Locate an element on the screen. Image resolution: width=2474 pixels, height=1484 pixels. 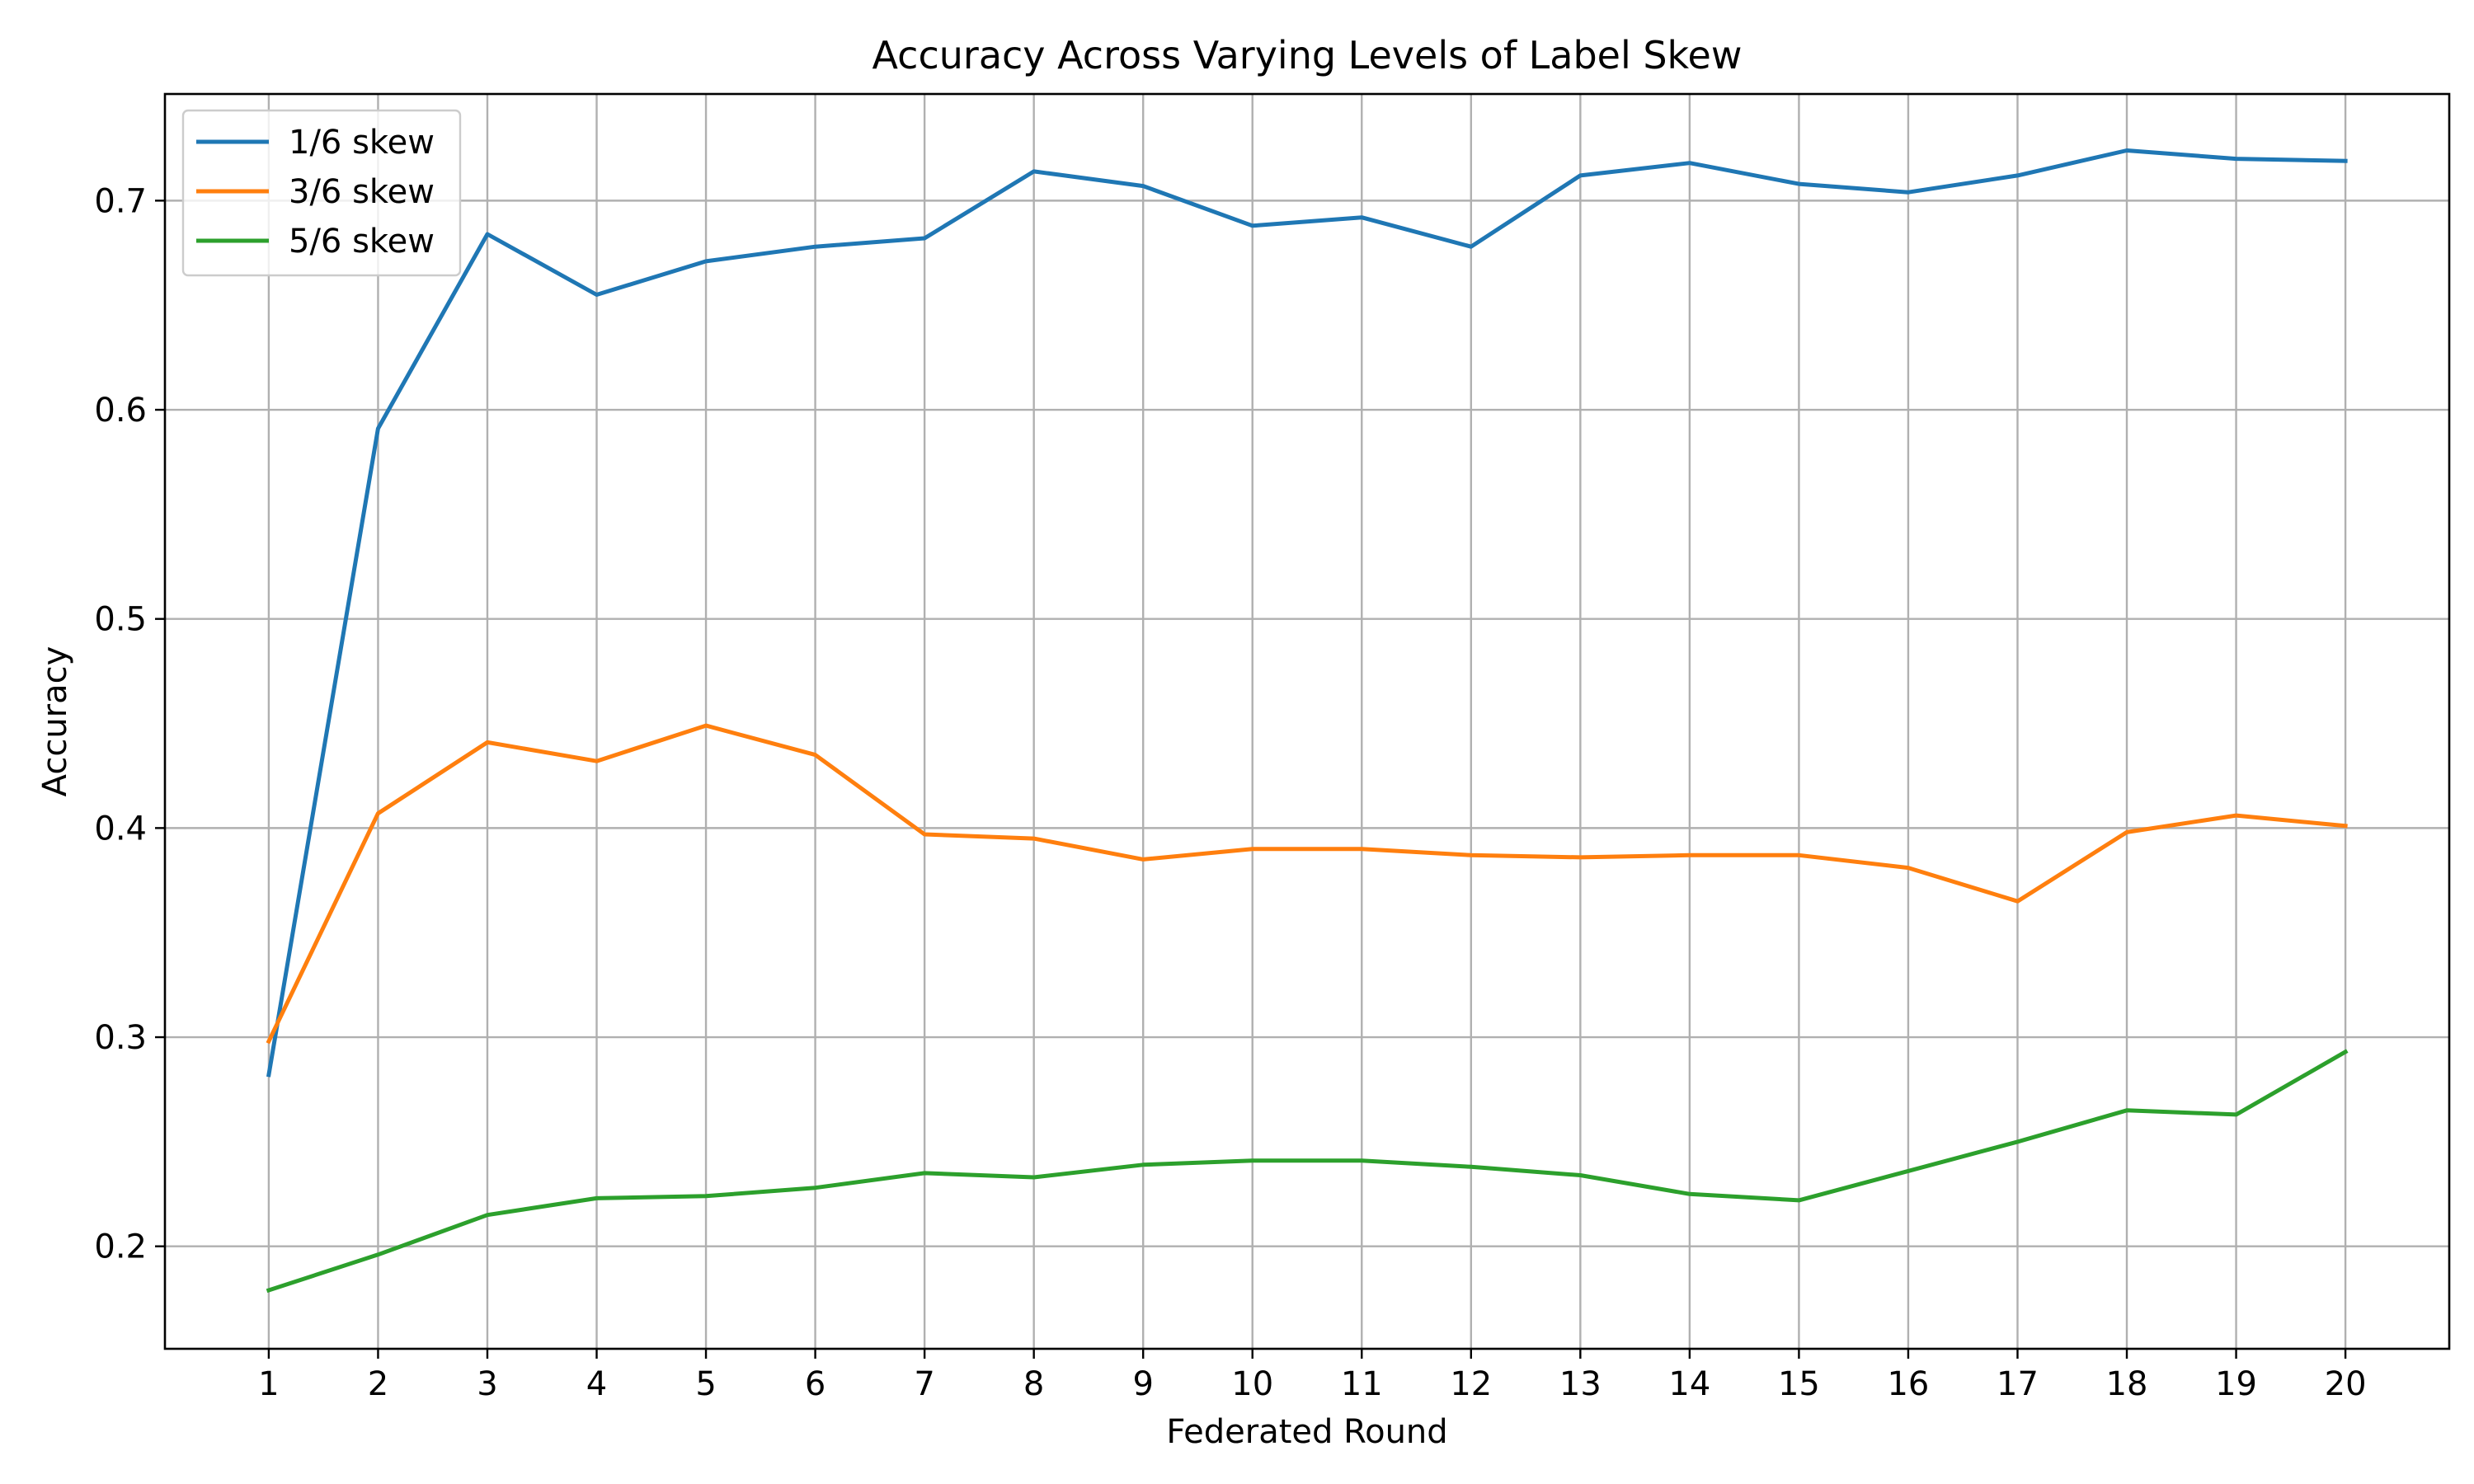
y-axis: 0.2 0.3 0.4 0.5 0.6 0.7 is located at coordinates (129, 724).